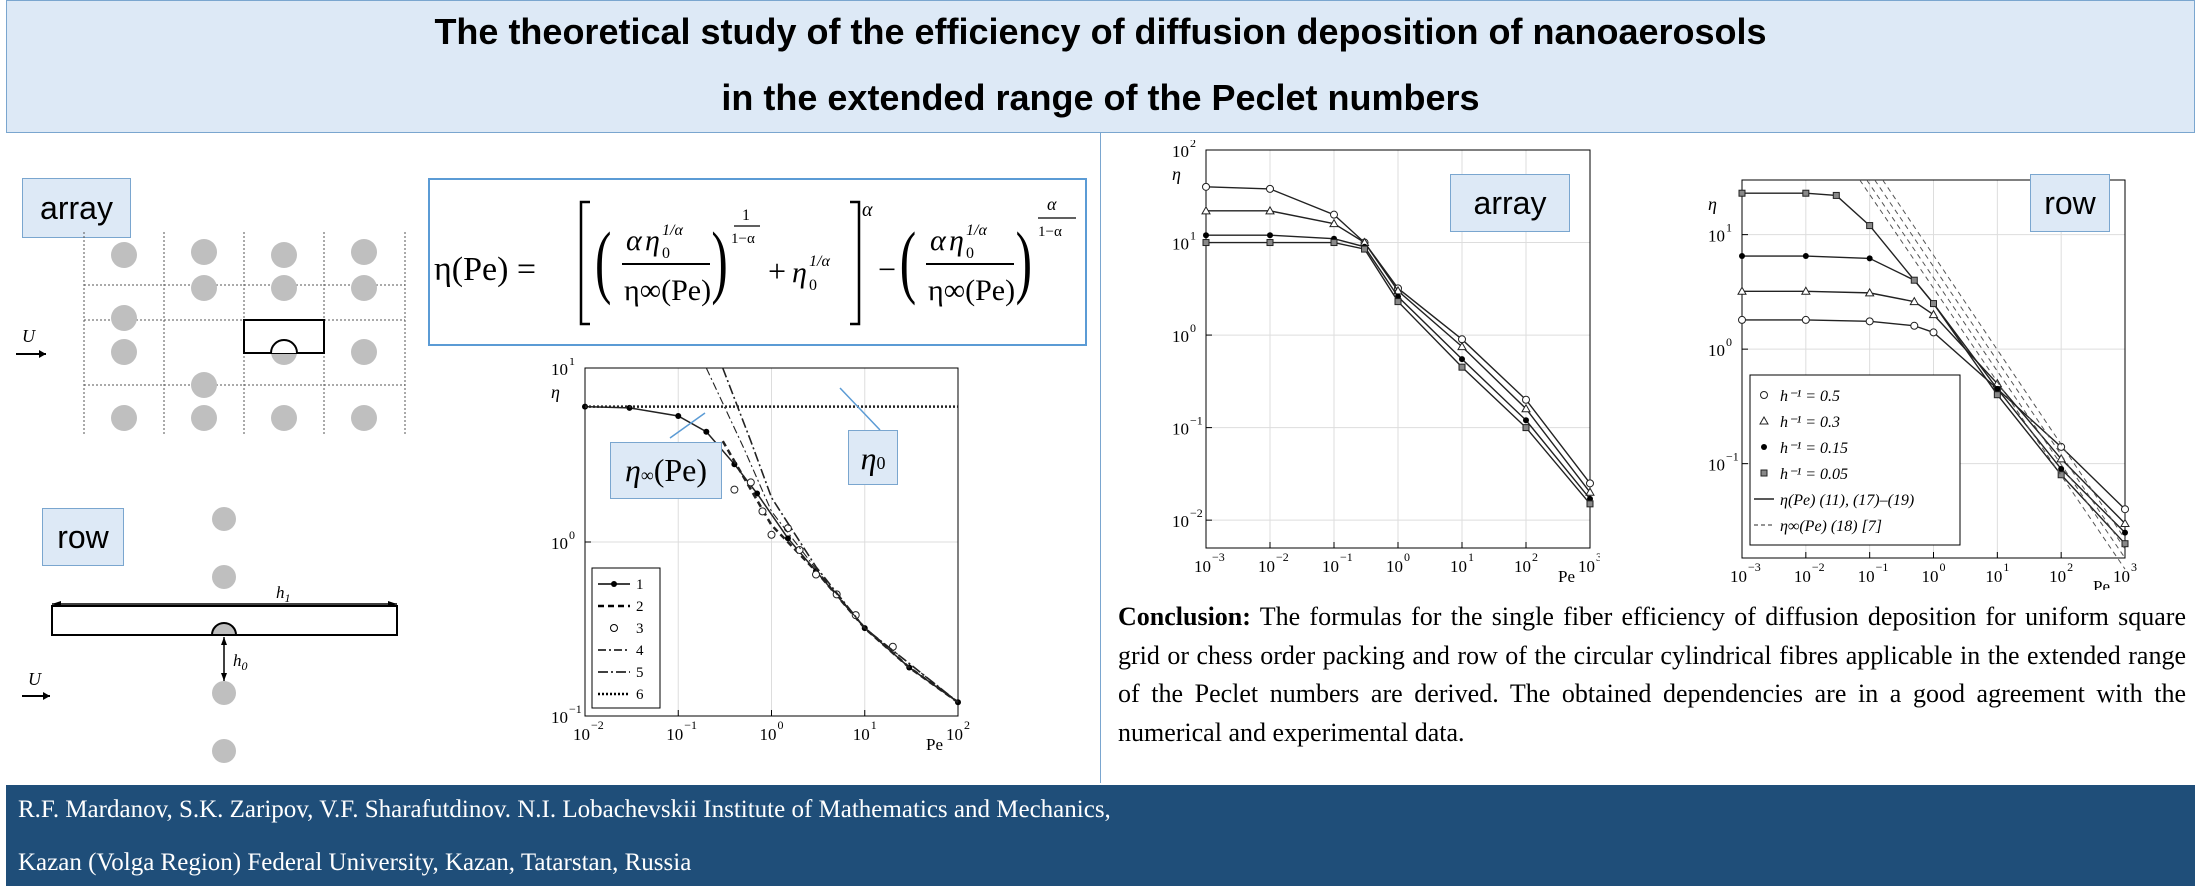  I want to click on legend-label: η∞(Pe) (18) [7], so click(1831, 526).